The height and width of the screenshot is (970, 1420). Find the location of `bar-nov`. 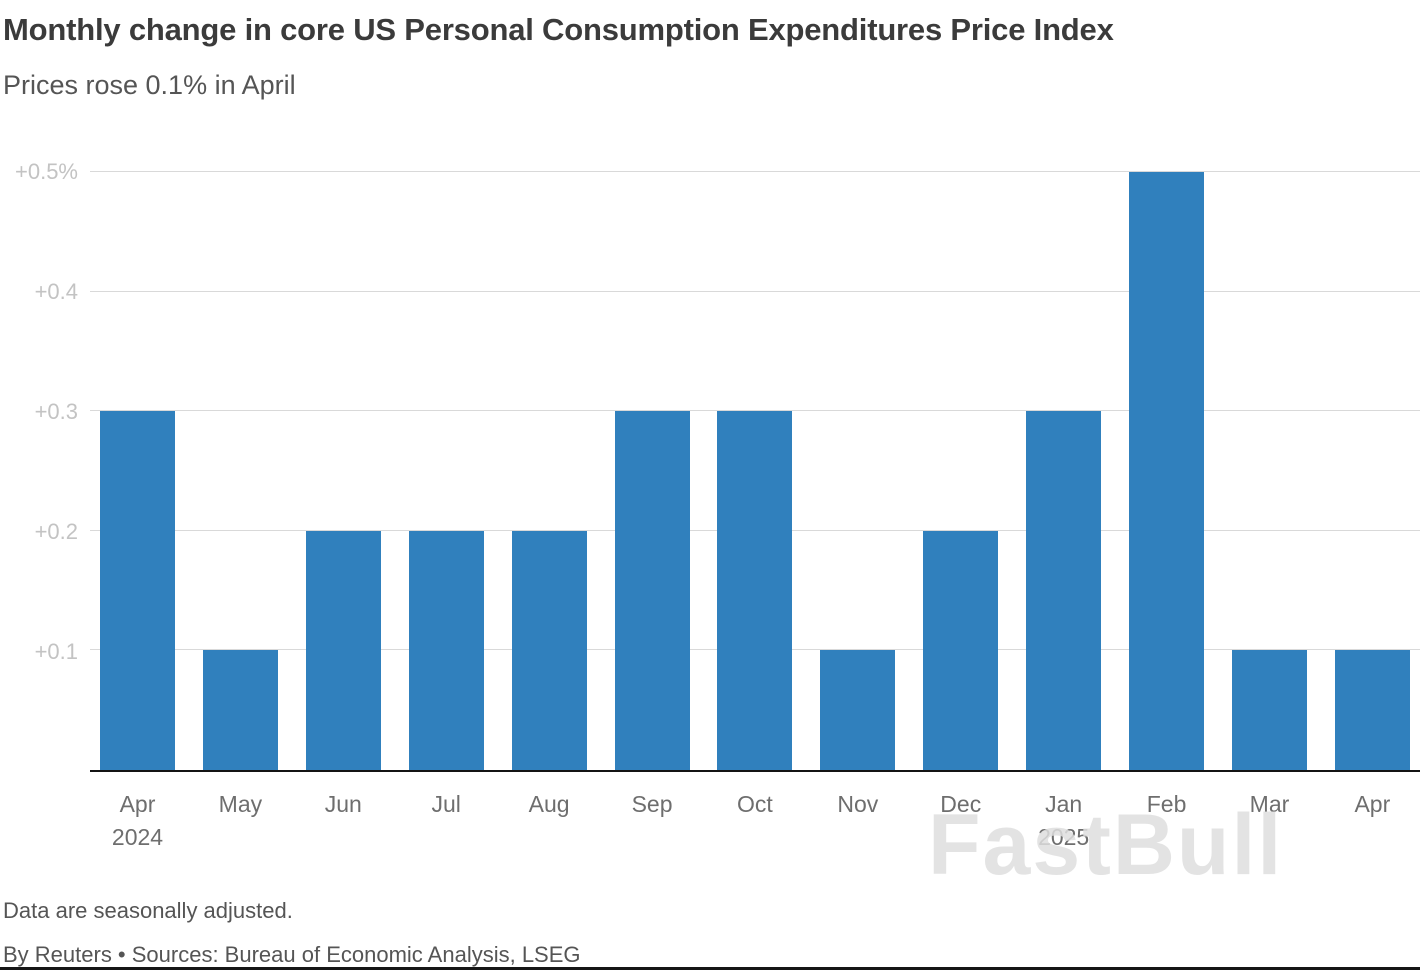

bar-nov is located at coordinates (858, 710).